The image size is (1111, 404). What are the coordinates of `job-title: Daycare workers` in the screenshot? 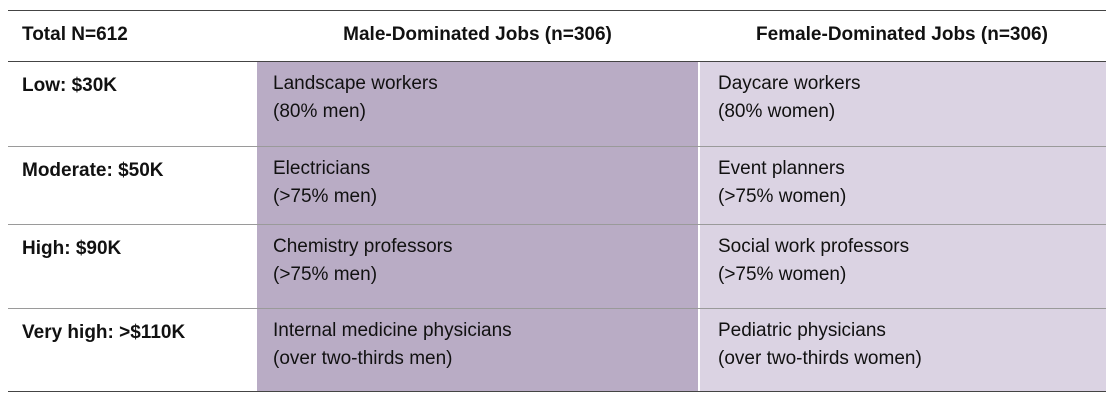 It's located at (789, 83).